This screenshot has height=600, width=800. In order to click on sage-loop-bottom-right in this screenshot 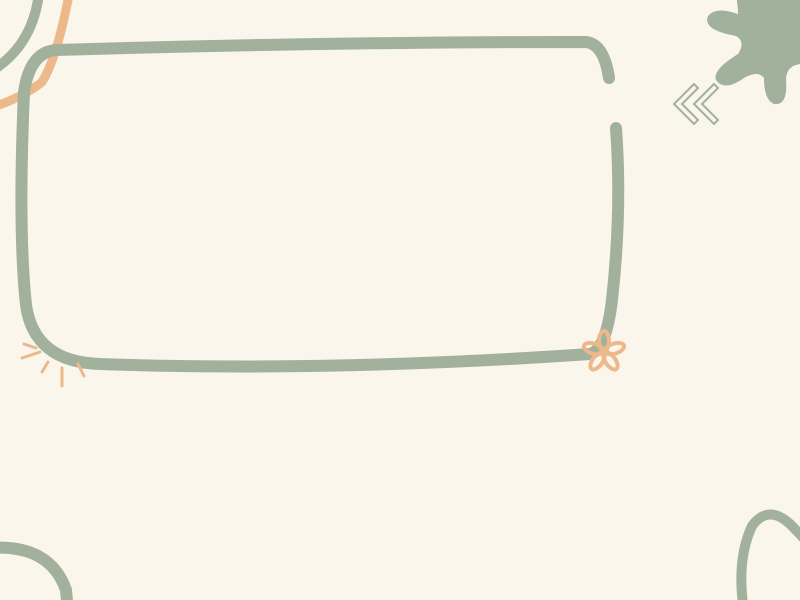, I will do `click(768, 554)`.